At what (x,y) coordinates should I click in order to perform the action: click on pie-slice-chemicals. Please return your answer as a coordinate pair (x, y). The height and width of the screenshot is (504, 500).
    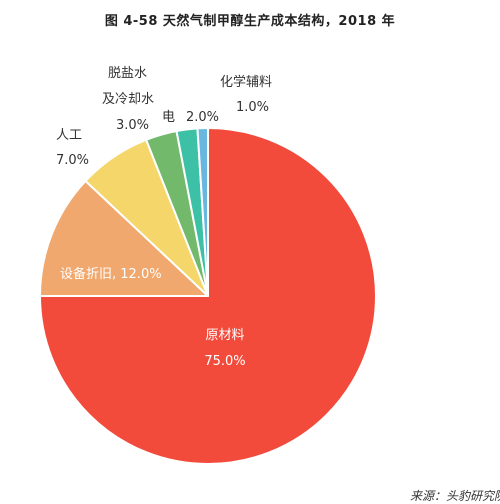
    Looking at the image, I should click on (202, 211).